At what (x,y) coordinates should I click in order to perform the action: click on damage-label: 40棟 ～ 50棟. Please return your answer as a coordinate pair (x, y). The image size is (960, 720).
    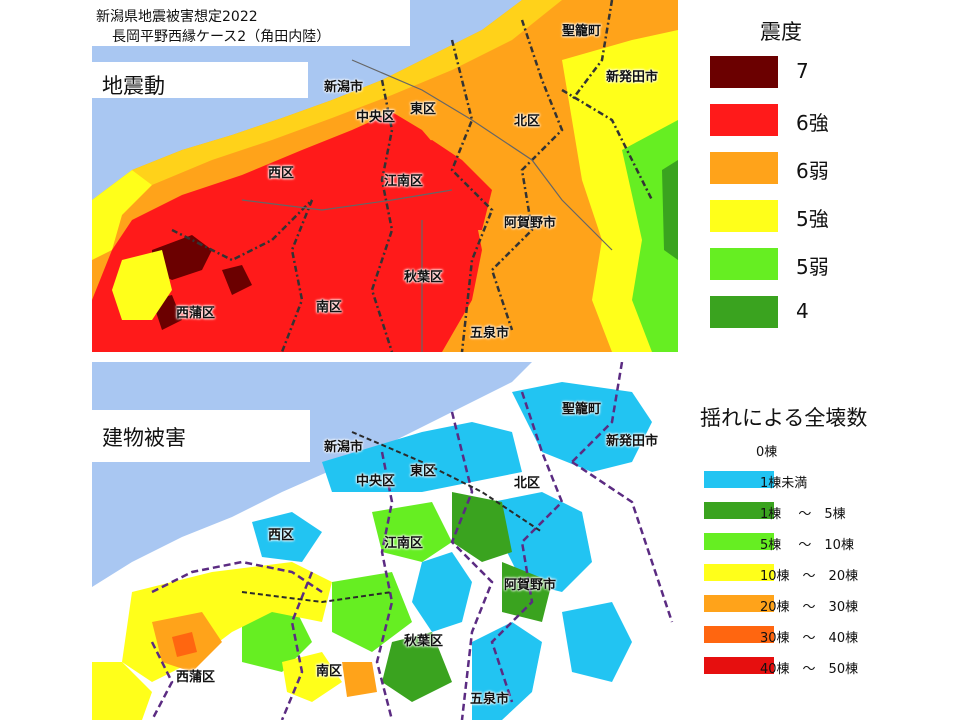
    Looking at the image, I should click on (809, 669).